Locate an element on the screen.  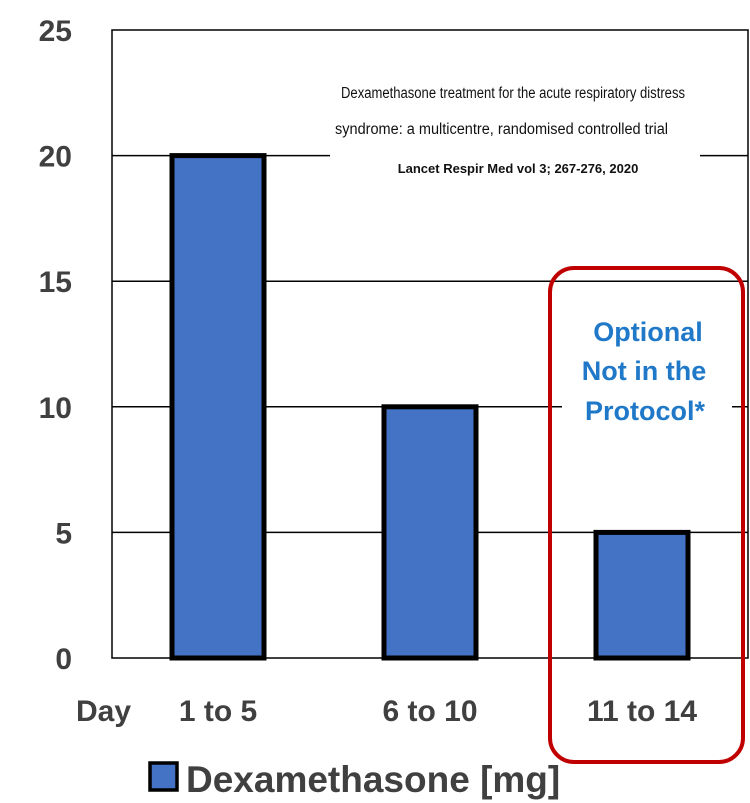
optional-note-line-1: Optional is located at coordinates (648, 332).